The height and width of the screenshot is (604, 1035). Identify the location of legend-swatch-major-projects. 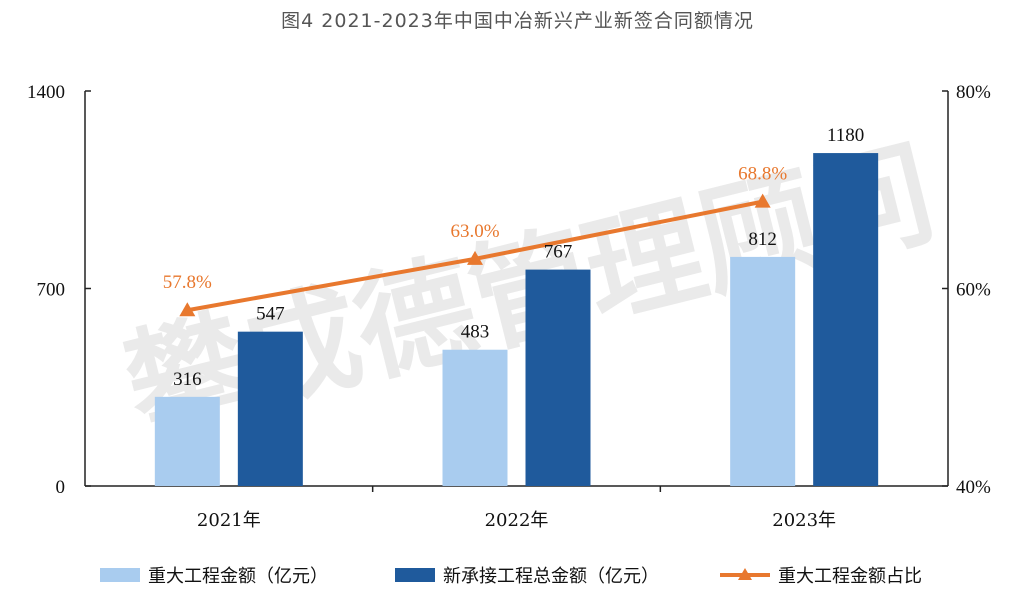
(120, 575).